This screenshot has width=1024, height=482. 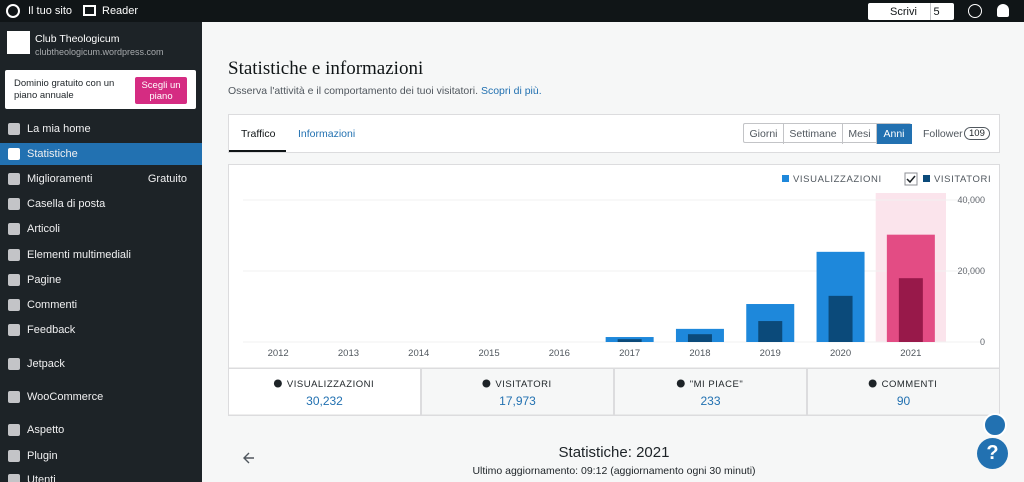 I want to click on menu-label: Pagine, so click(x=44, y=280).